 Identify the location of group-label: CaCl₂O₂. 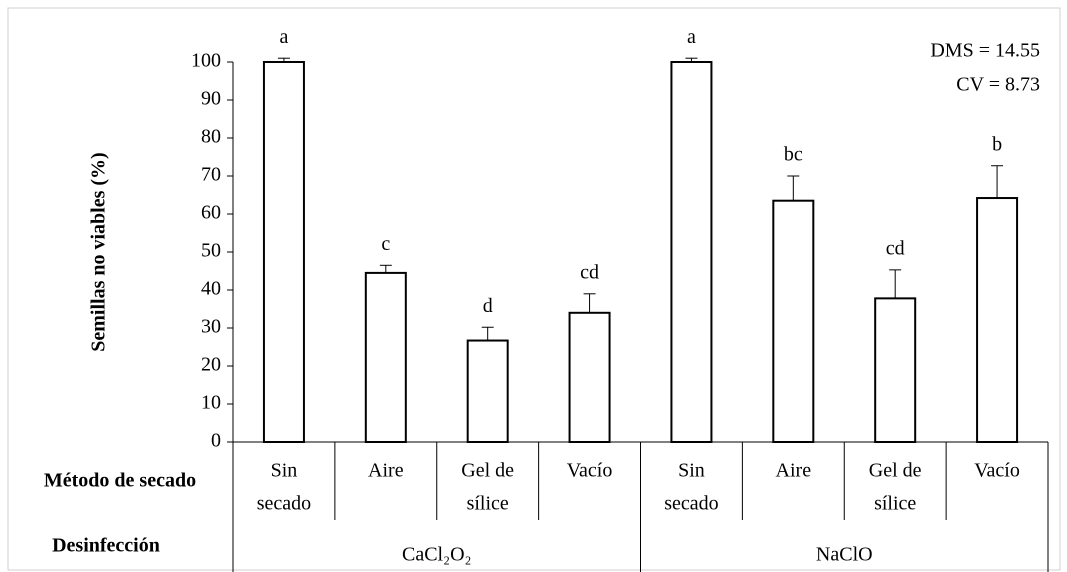
(437, 555).